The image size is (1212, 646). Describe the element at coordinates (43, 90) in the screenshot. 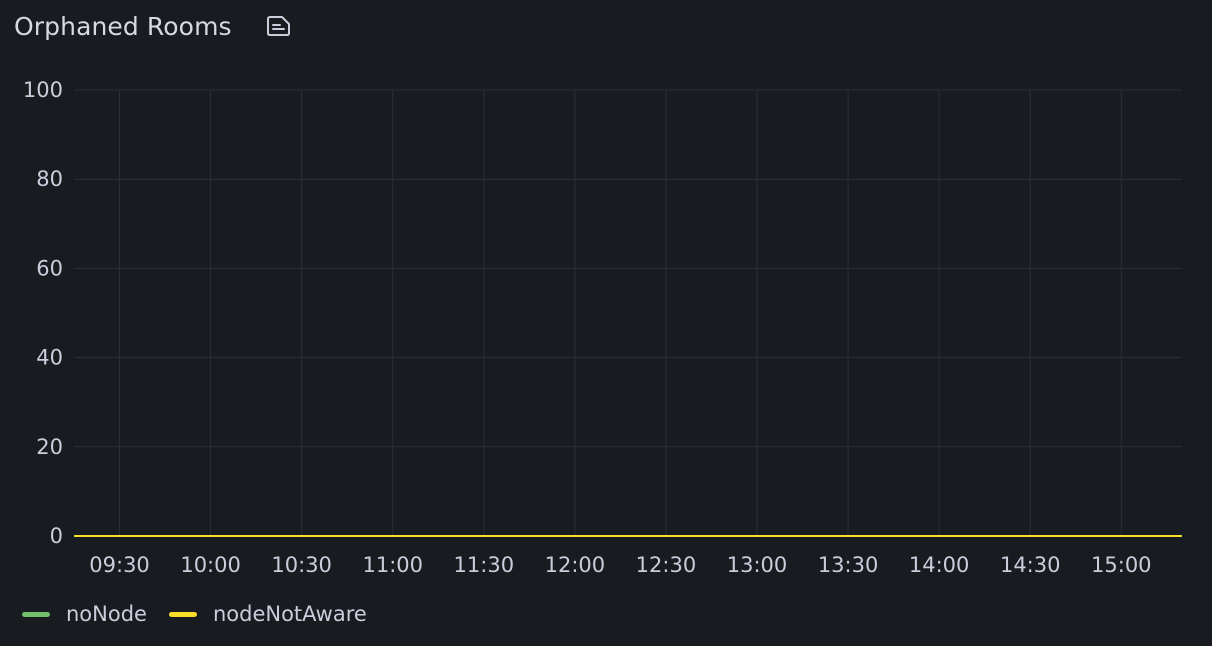

I see `y-tick-label: 100` at that location.